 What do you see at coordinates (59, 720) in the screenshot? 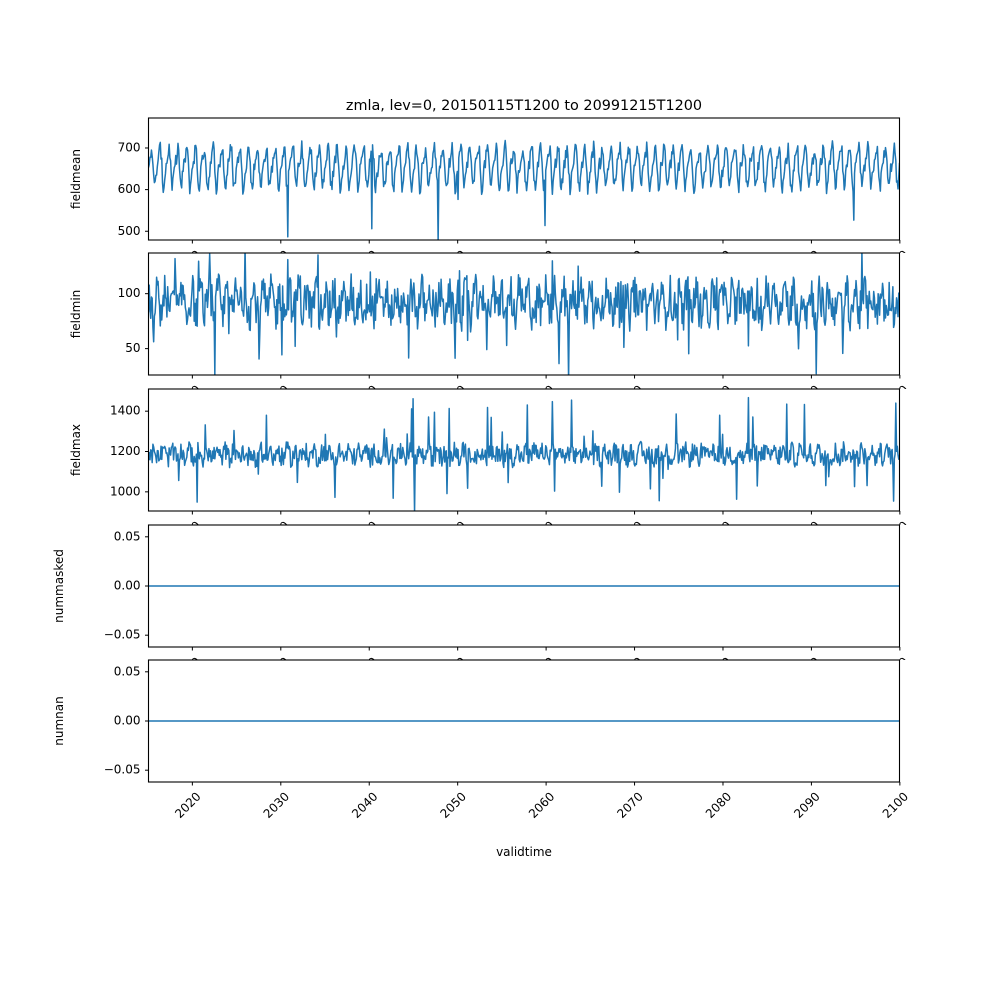
I see `y-axis-label-numnan: numnan` at bounding box center [59, 720].